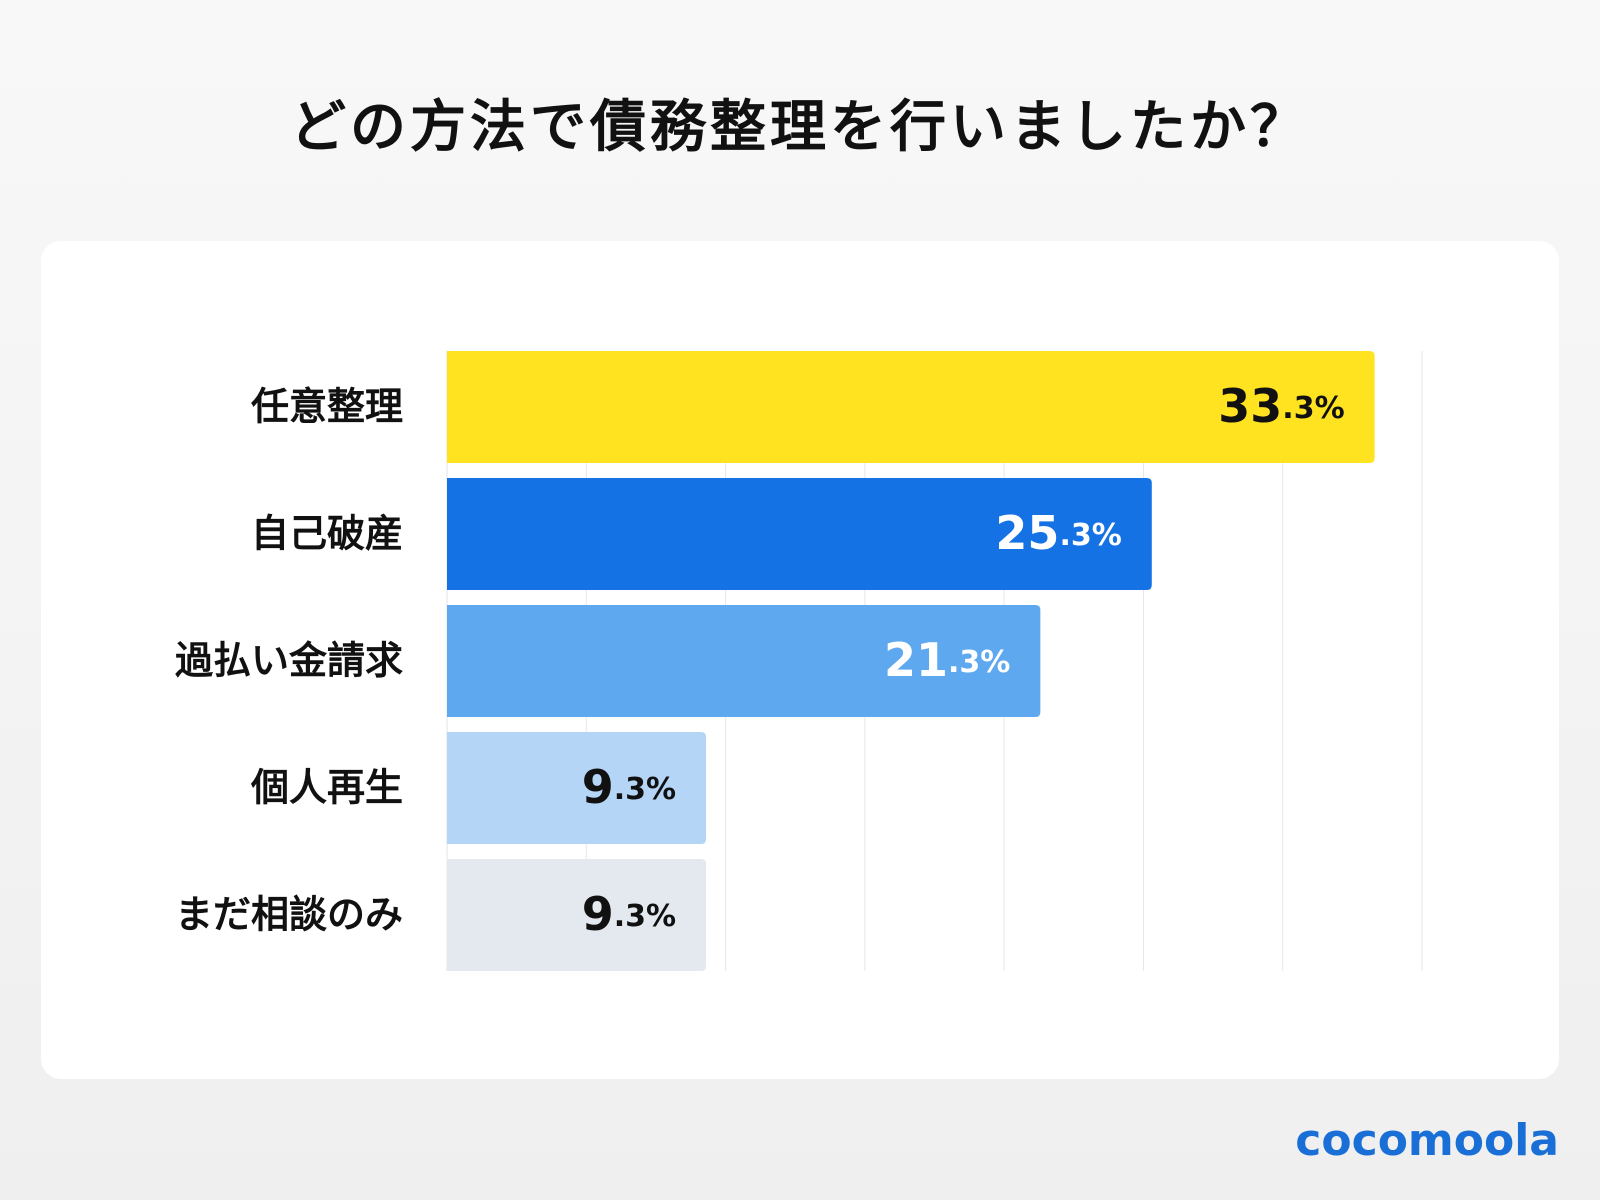 This screenshot has height=1200, width=1600. I want to click on value-label: 33.3%, so click(1281, 406).